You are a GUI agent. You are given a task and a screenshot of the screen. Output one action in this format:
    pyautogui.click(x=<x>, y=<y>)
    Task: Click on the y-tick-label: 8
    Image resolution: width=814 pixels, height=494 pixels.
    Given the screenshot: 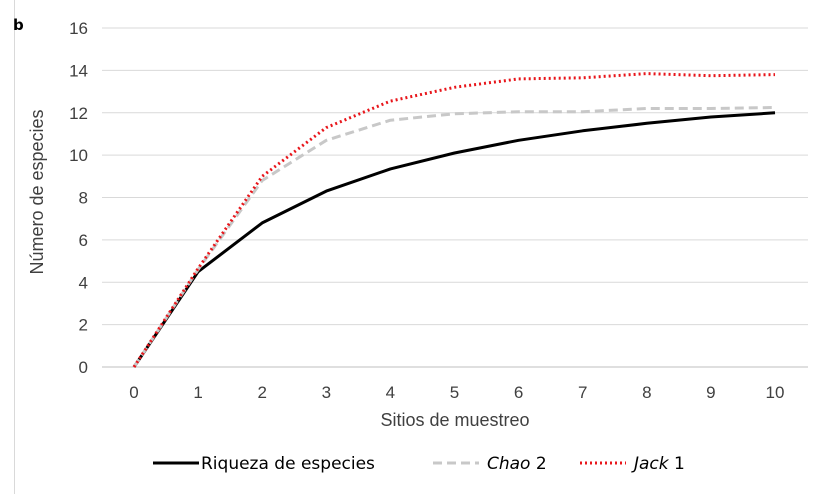 What is the action you would take?
    pyautogui.click(x=83, y=198)
    